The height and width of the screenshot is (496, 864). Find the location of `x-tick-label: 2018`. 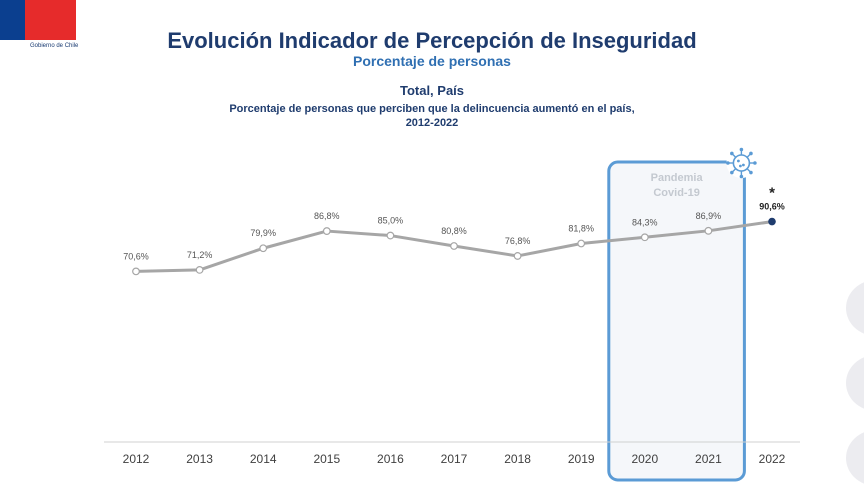

x-tick-label: 2018 is located at coordinates (517, 459).